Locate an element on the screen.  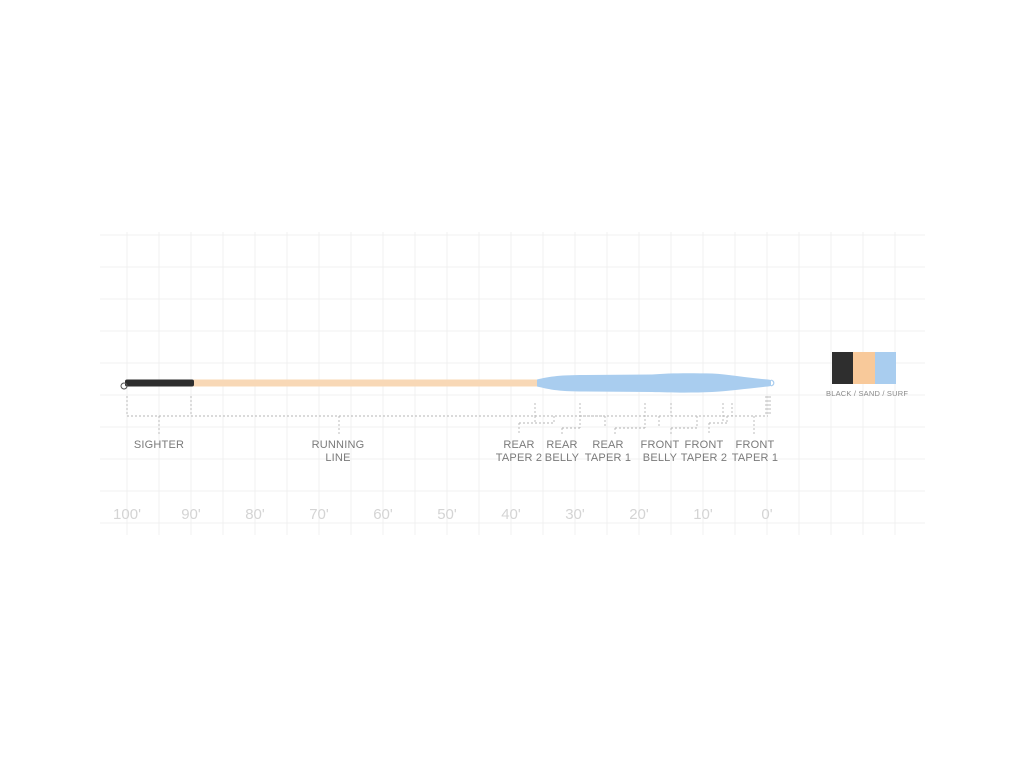
surf-swatch is located at coordinates (885, 368).